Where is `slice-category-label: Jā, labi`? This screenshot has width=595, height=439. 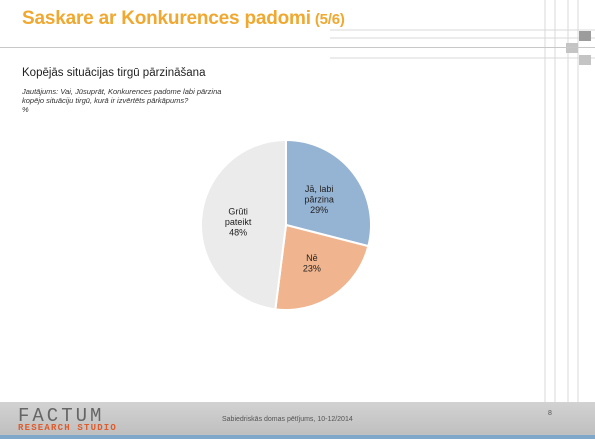 slice-category-label: Jā, labi is located at coordinates (319, 189).